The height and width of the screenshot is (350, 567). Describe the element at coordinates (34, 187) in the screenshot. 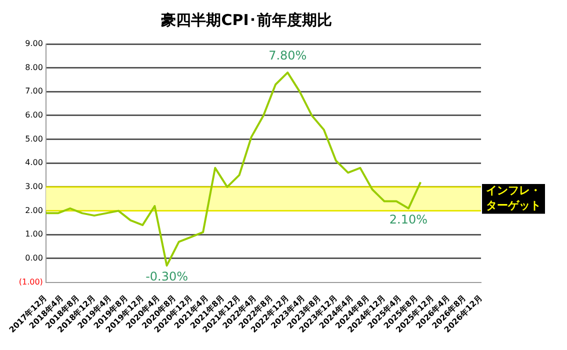

I see `y-tick-label: 3.00` at that location.